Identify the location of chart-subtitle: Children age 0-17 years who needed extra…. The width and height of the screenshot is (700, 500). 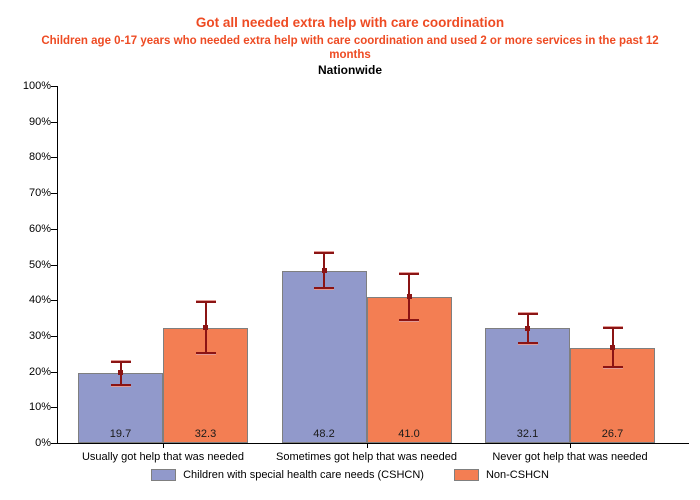
(350, 48).